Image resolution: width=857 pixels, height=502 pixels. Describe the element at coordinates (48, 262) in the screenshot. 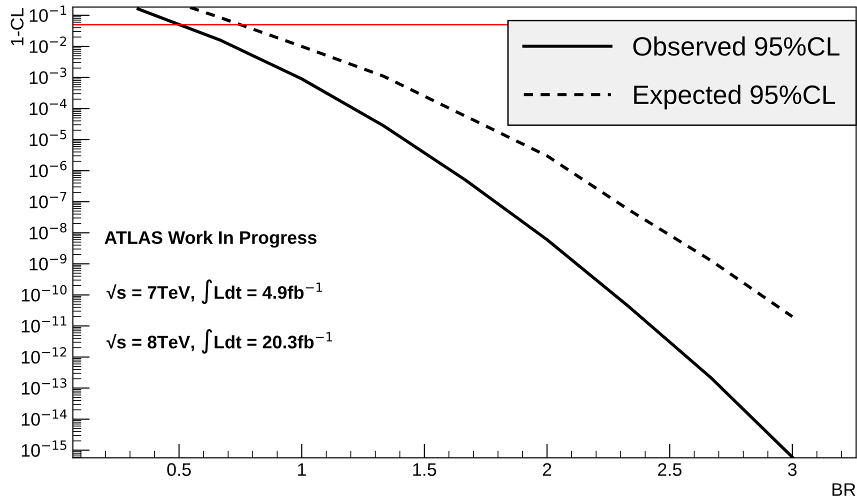

I see `y-tick-label: 10$^{−9}$` at that location.